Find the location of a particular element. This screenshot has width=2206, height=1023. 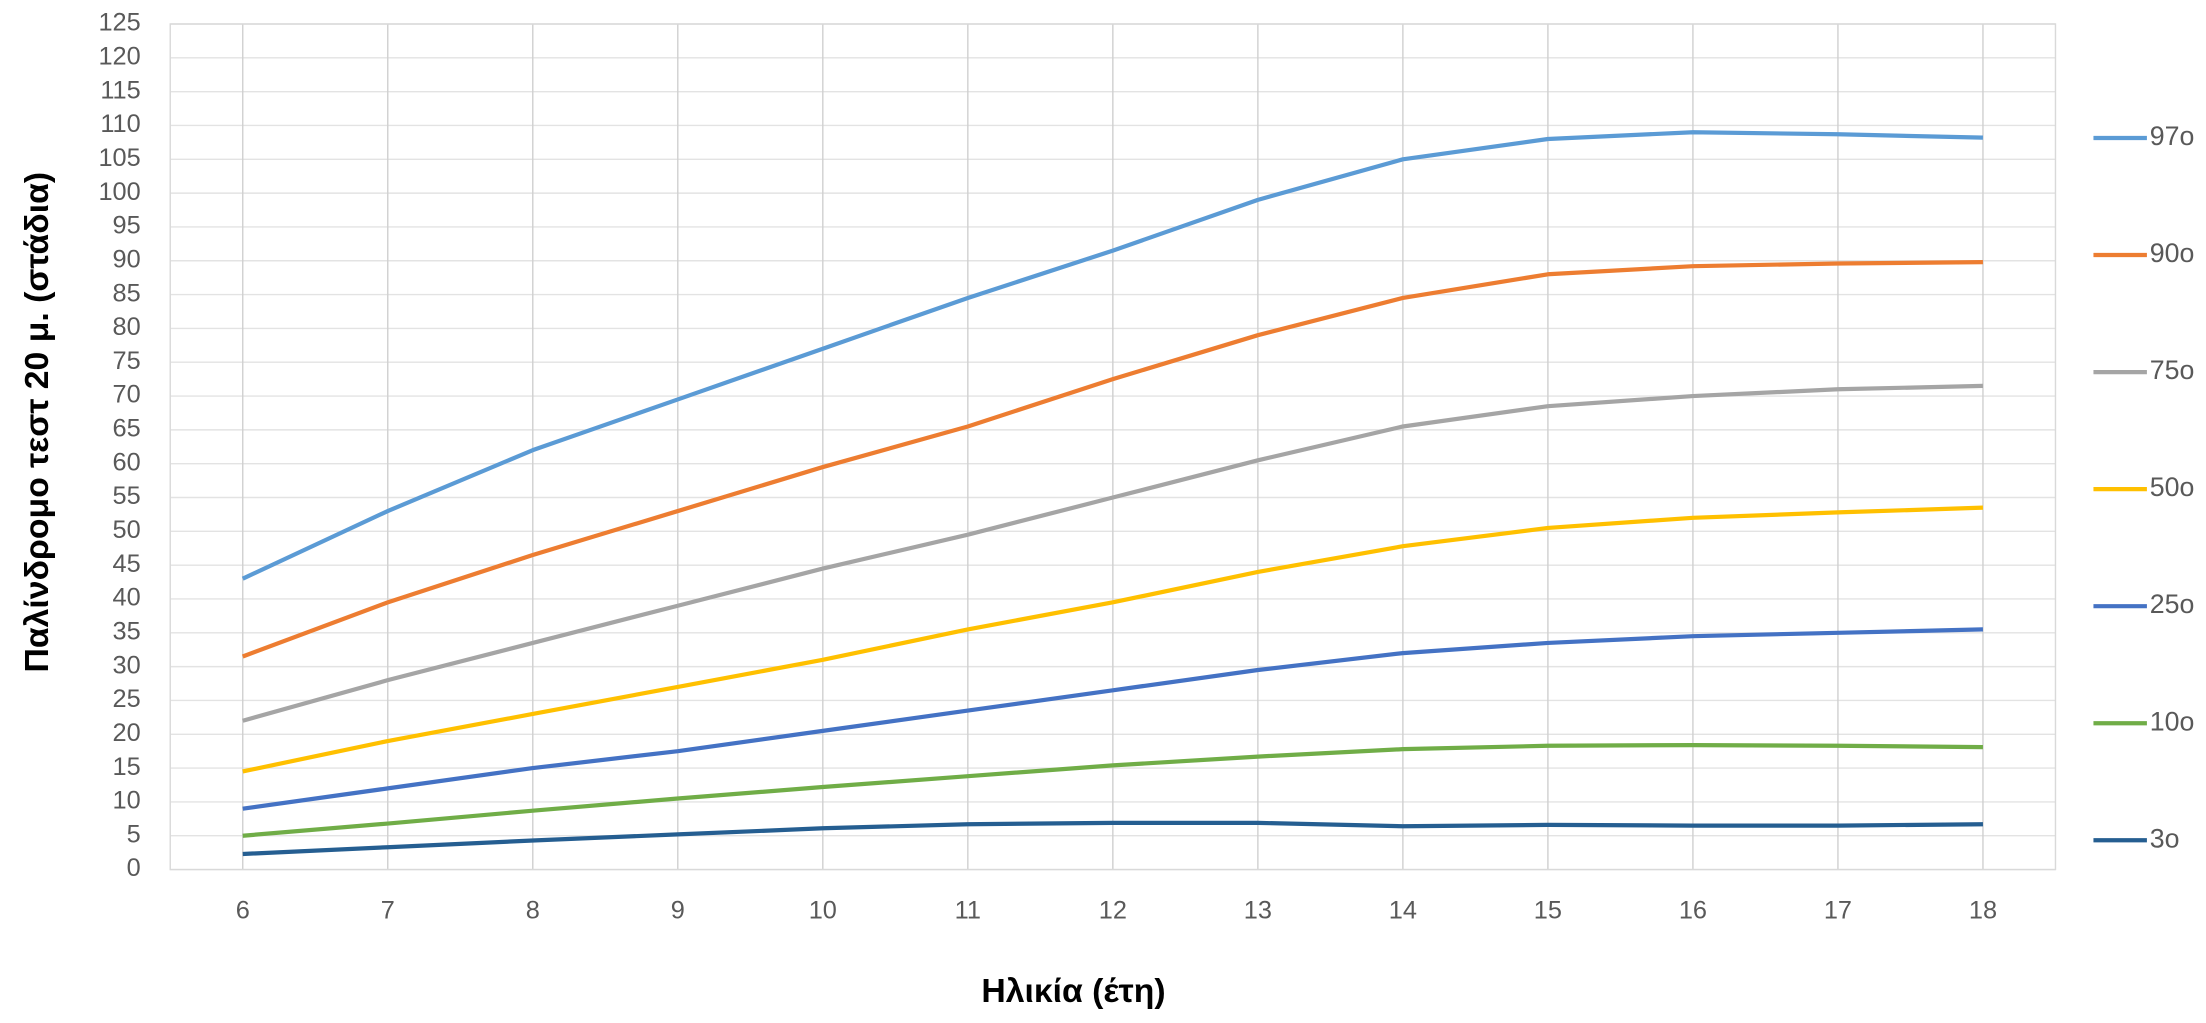

y-tick-label: 20 is located at coordinates (127, 733).